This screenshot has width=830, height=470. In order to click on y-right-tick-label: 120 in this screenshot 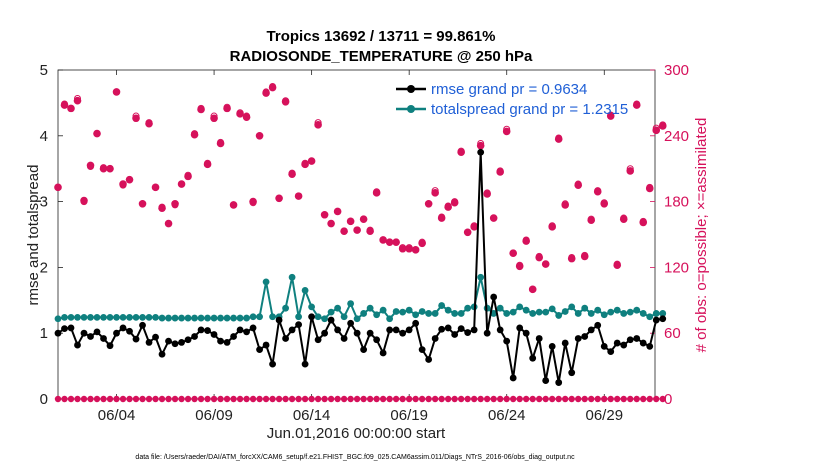, I will do `click(676, 267)`.